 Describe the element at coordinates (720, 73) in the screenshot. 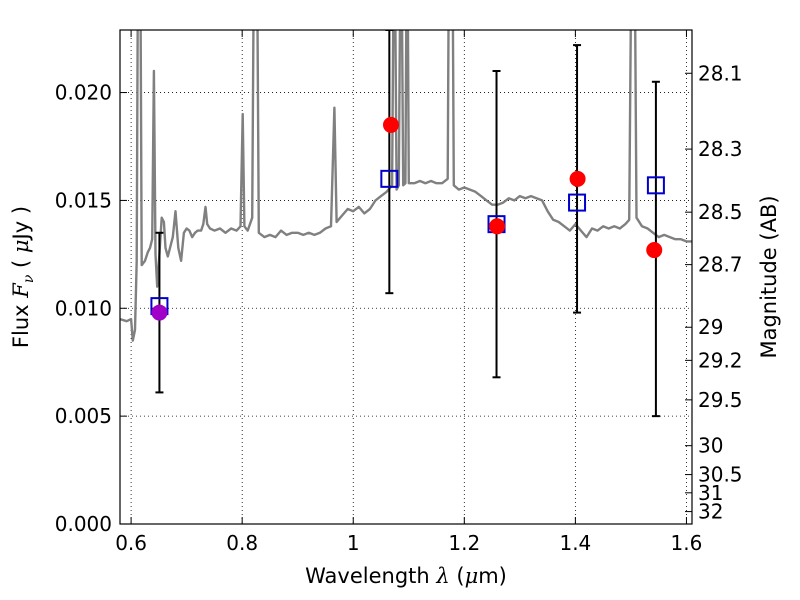

I see `y2-tick-label: 28.1` at that location.